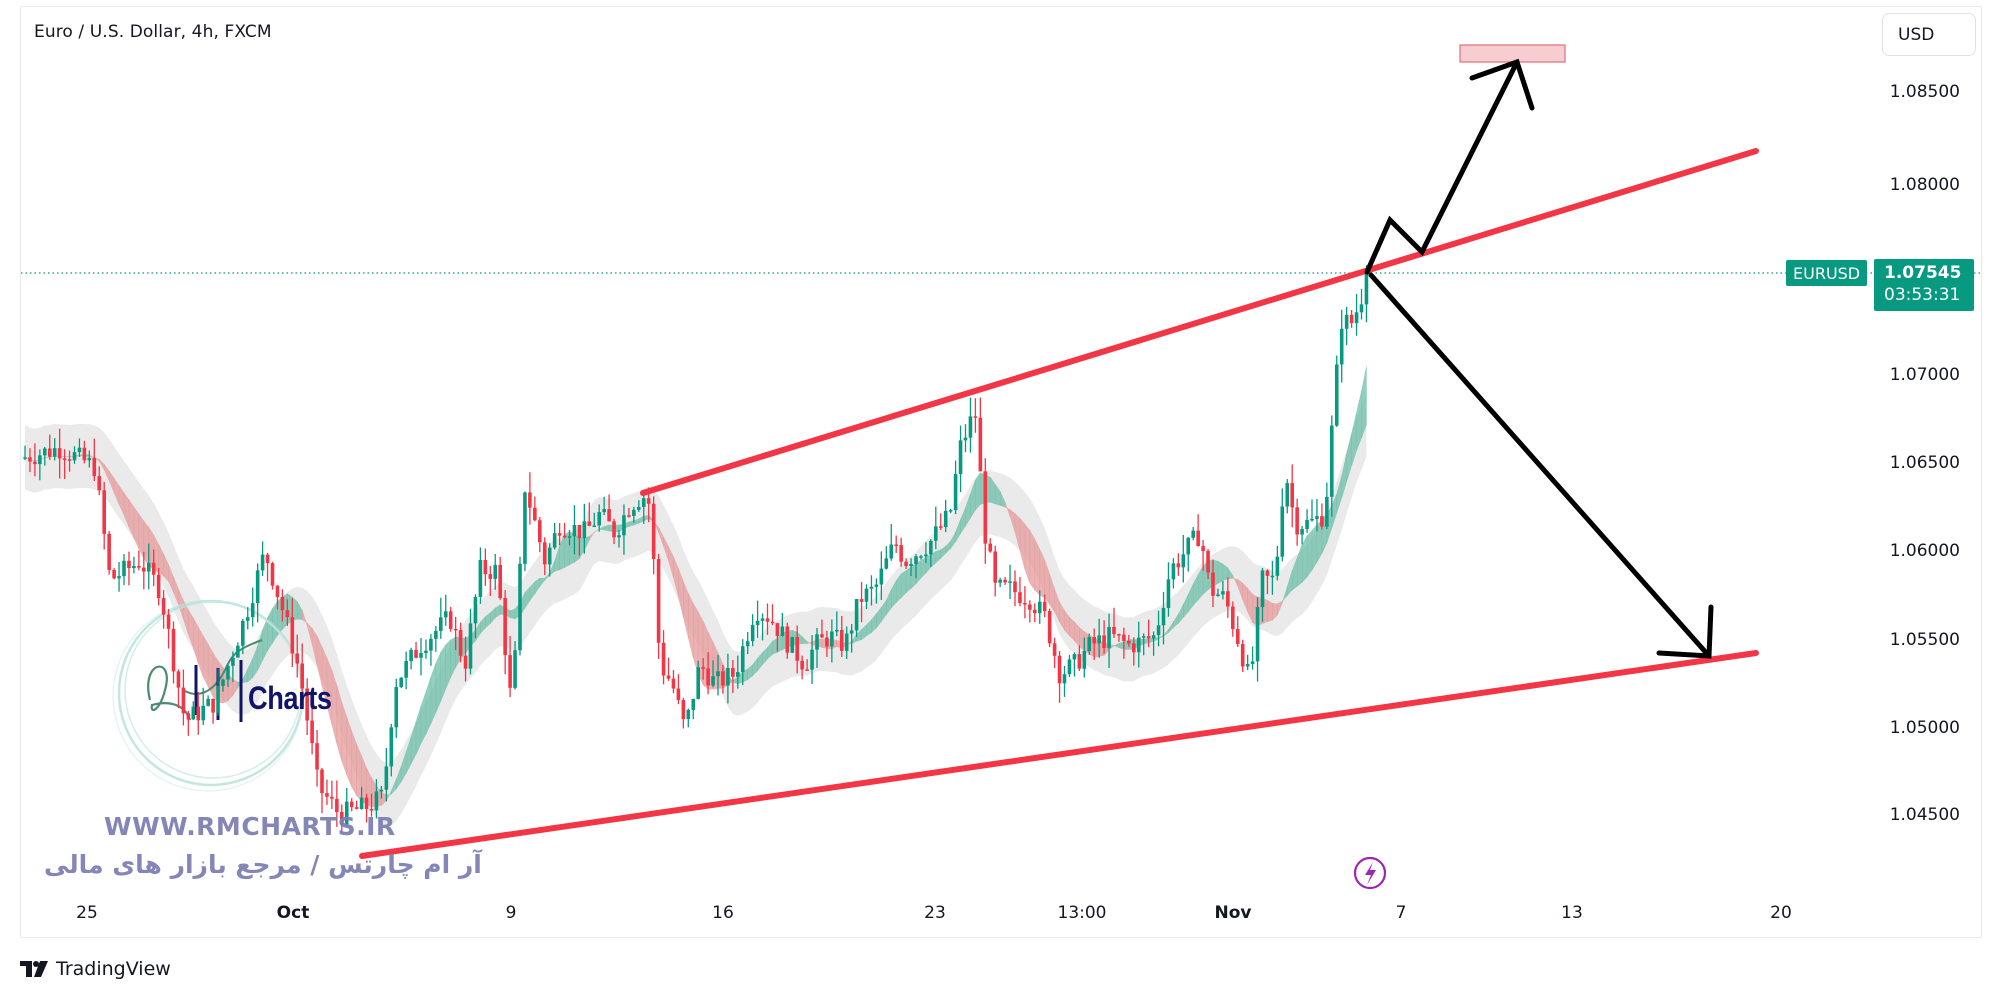 The width and height of the screenshot is (2000, 1000). I want to click on time-axis-label: 25, so click(87, 913).